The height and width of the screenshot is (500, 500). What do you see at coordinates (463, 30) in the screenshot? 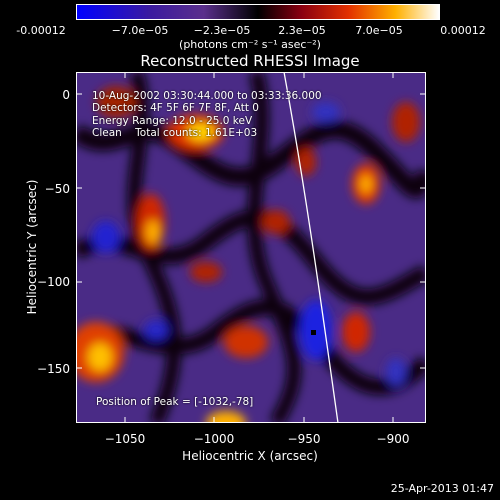
I see `colorbar-tick-label: 0.00012` at bounding box center [463, 30].